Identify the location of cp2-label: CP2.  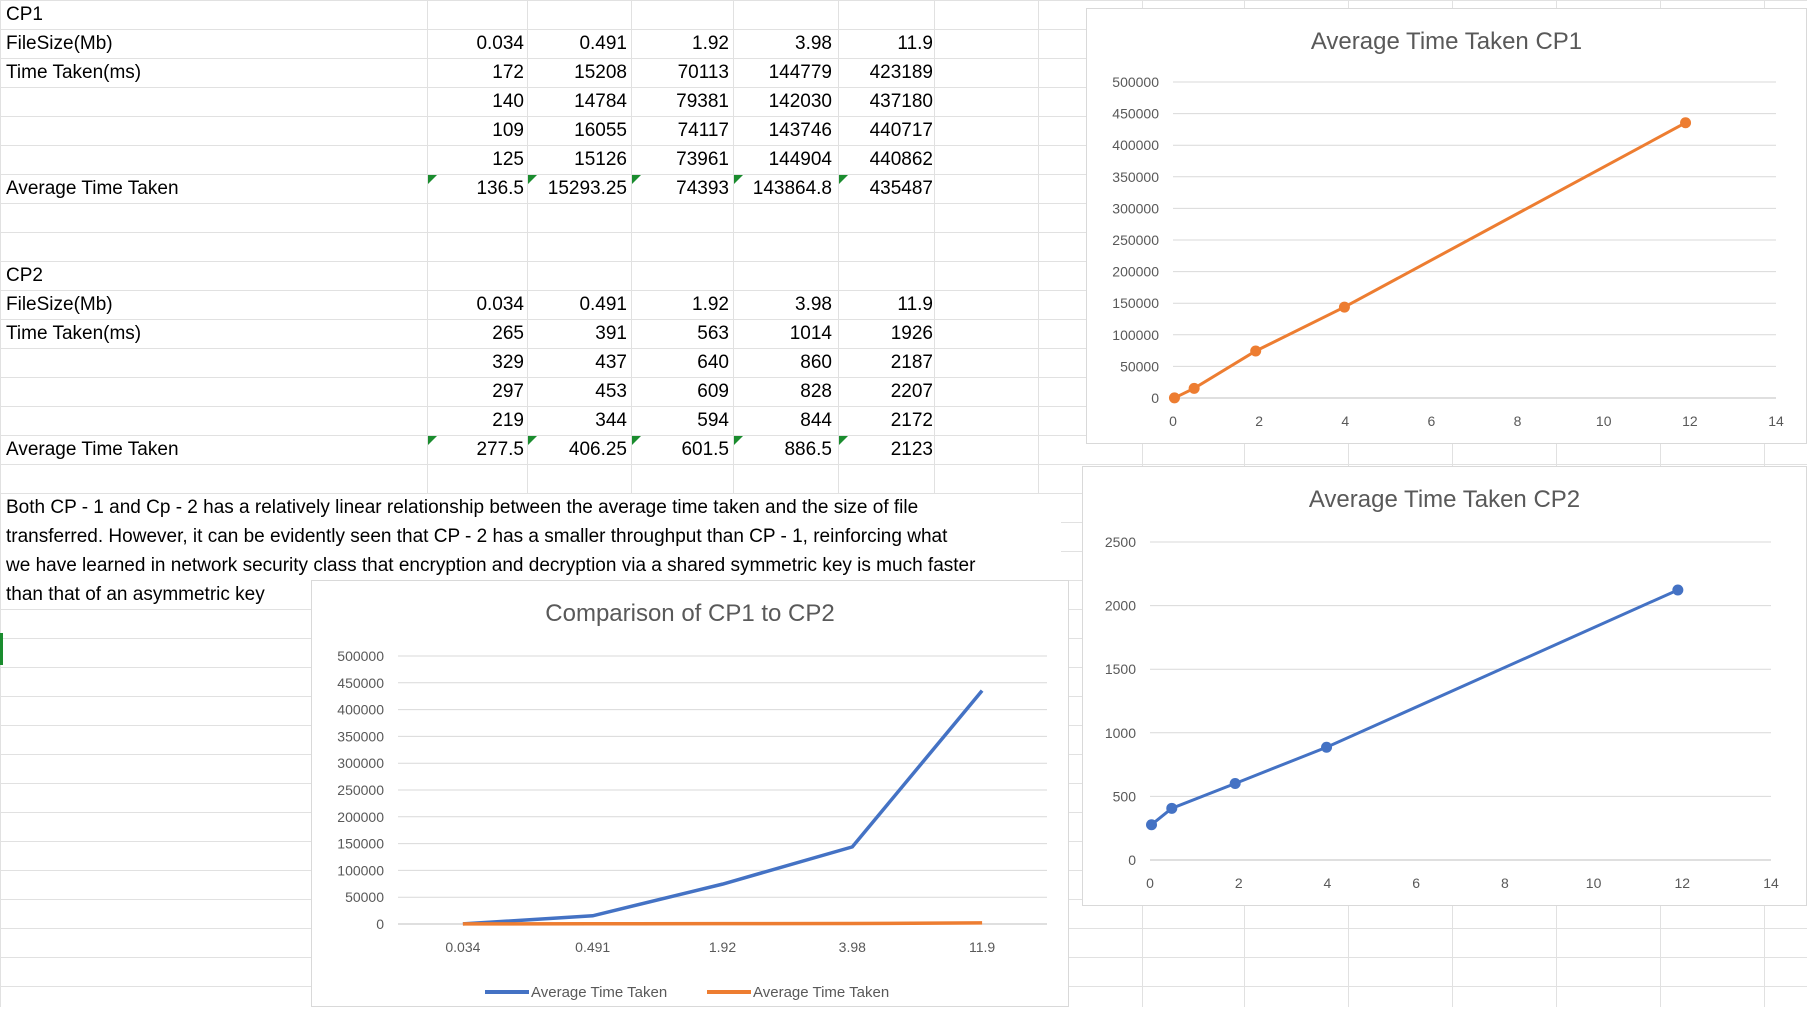
(24, 275).